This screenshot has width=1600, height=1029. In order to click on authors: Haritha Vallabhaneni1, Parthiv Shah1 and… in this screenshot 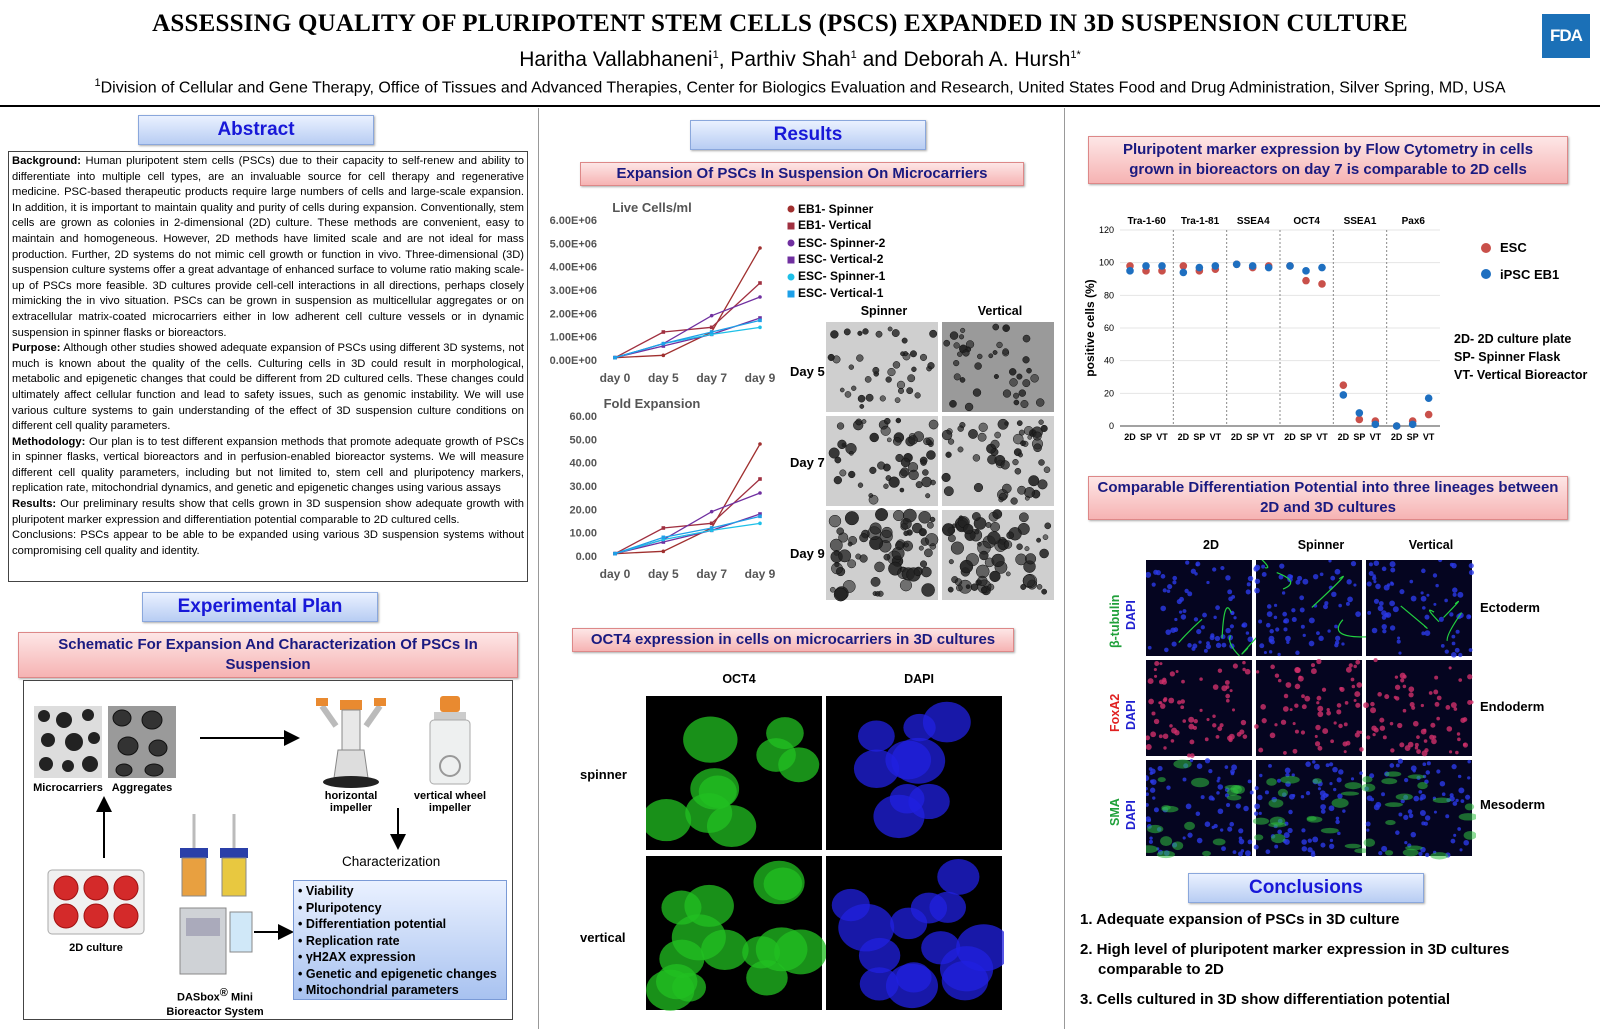, I will do `click(800, 59)`.